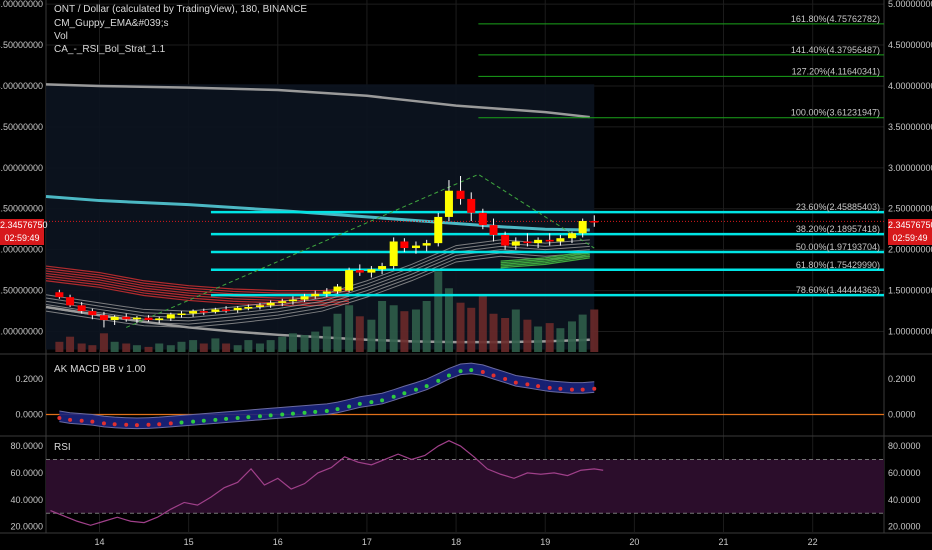  Describe the element at coordinates (904, 527) in the screenshot. I see `rsi-y-tick-right: 20.0000` at that location.